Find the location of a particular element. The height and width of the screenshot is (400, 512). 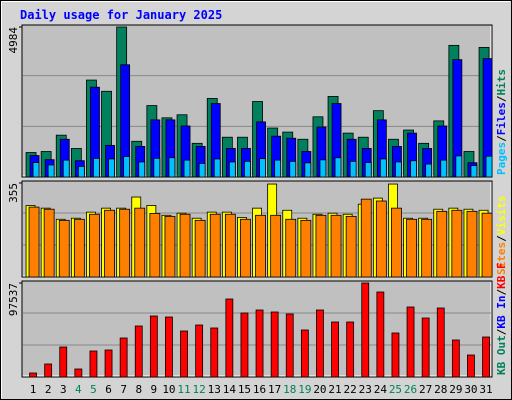

x-tick-label: 9 is located at coordinates (154, 389).